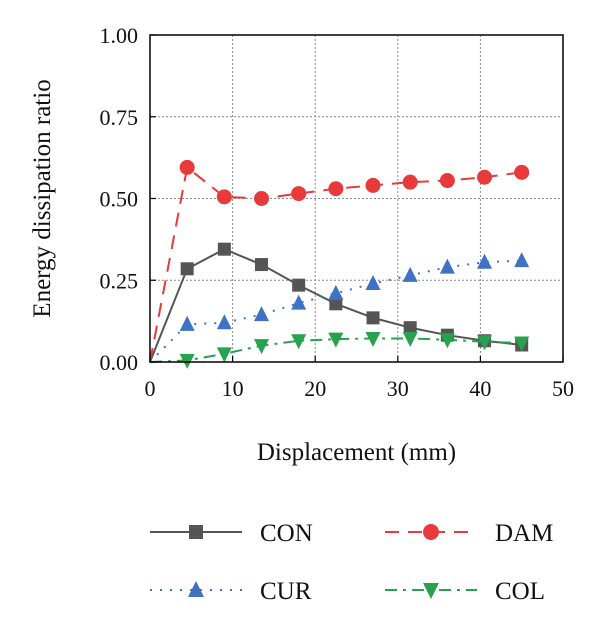  I want to click on legend-marker-cur, so click(196, 589).